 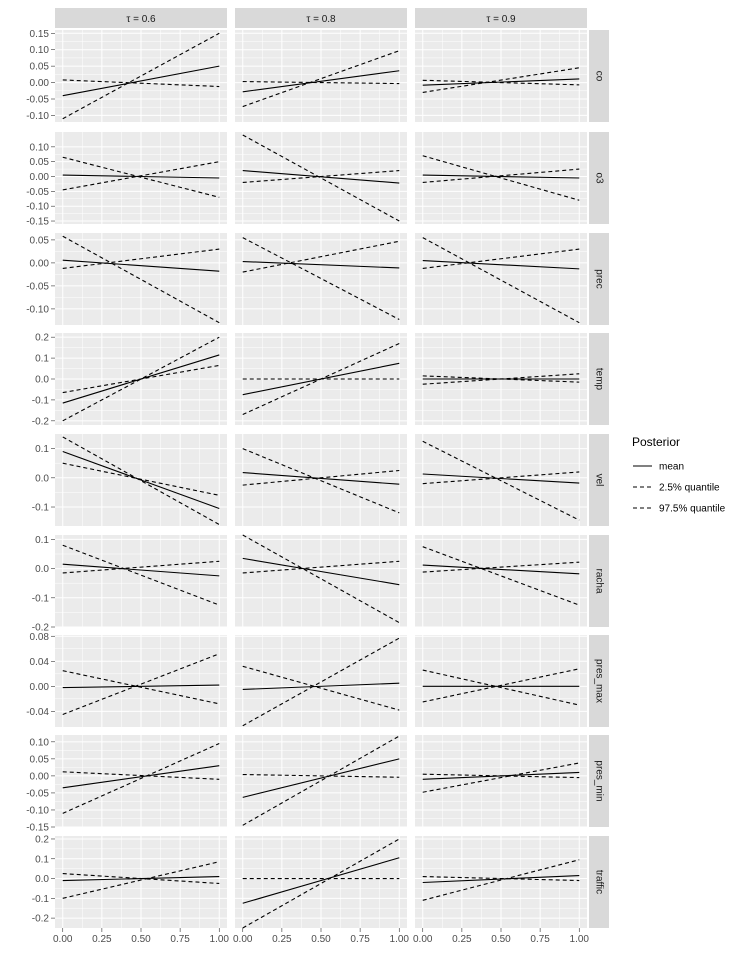 What do you see at coordinates (692, 509) in the screenshot?
I see `legend-label: 97.5% quantile` at bounding box center [692, 509].